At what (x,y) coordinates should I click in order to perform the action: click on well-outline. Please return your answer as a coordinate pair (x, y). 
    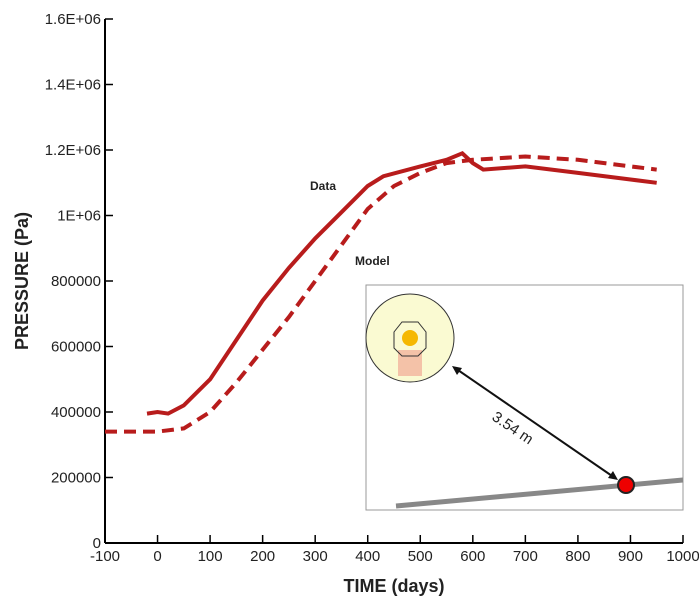
    Looking at the image, I should click on (410, 339).